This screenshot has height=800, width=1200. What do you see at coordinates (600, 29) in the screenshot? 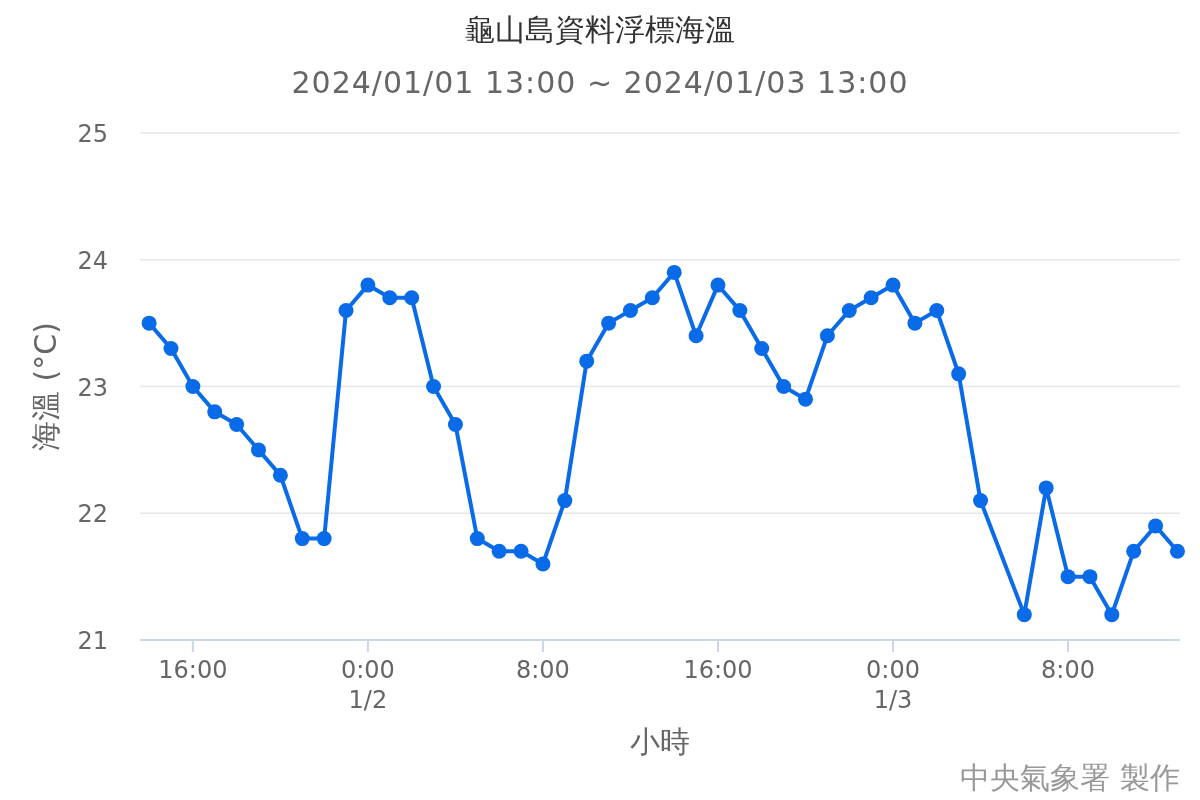
I see `chart-title: 龜山島資料浮標海溫` at bounding box center [600, 29].